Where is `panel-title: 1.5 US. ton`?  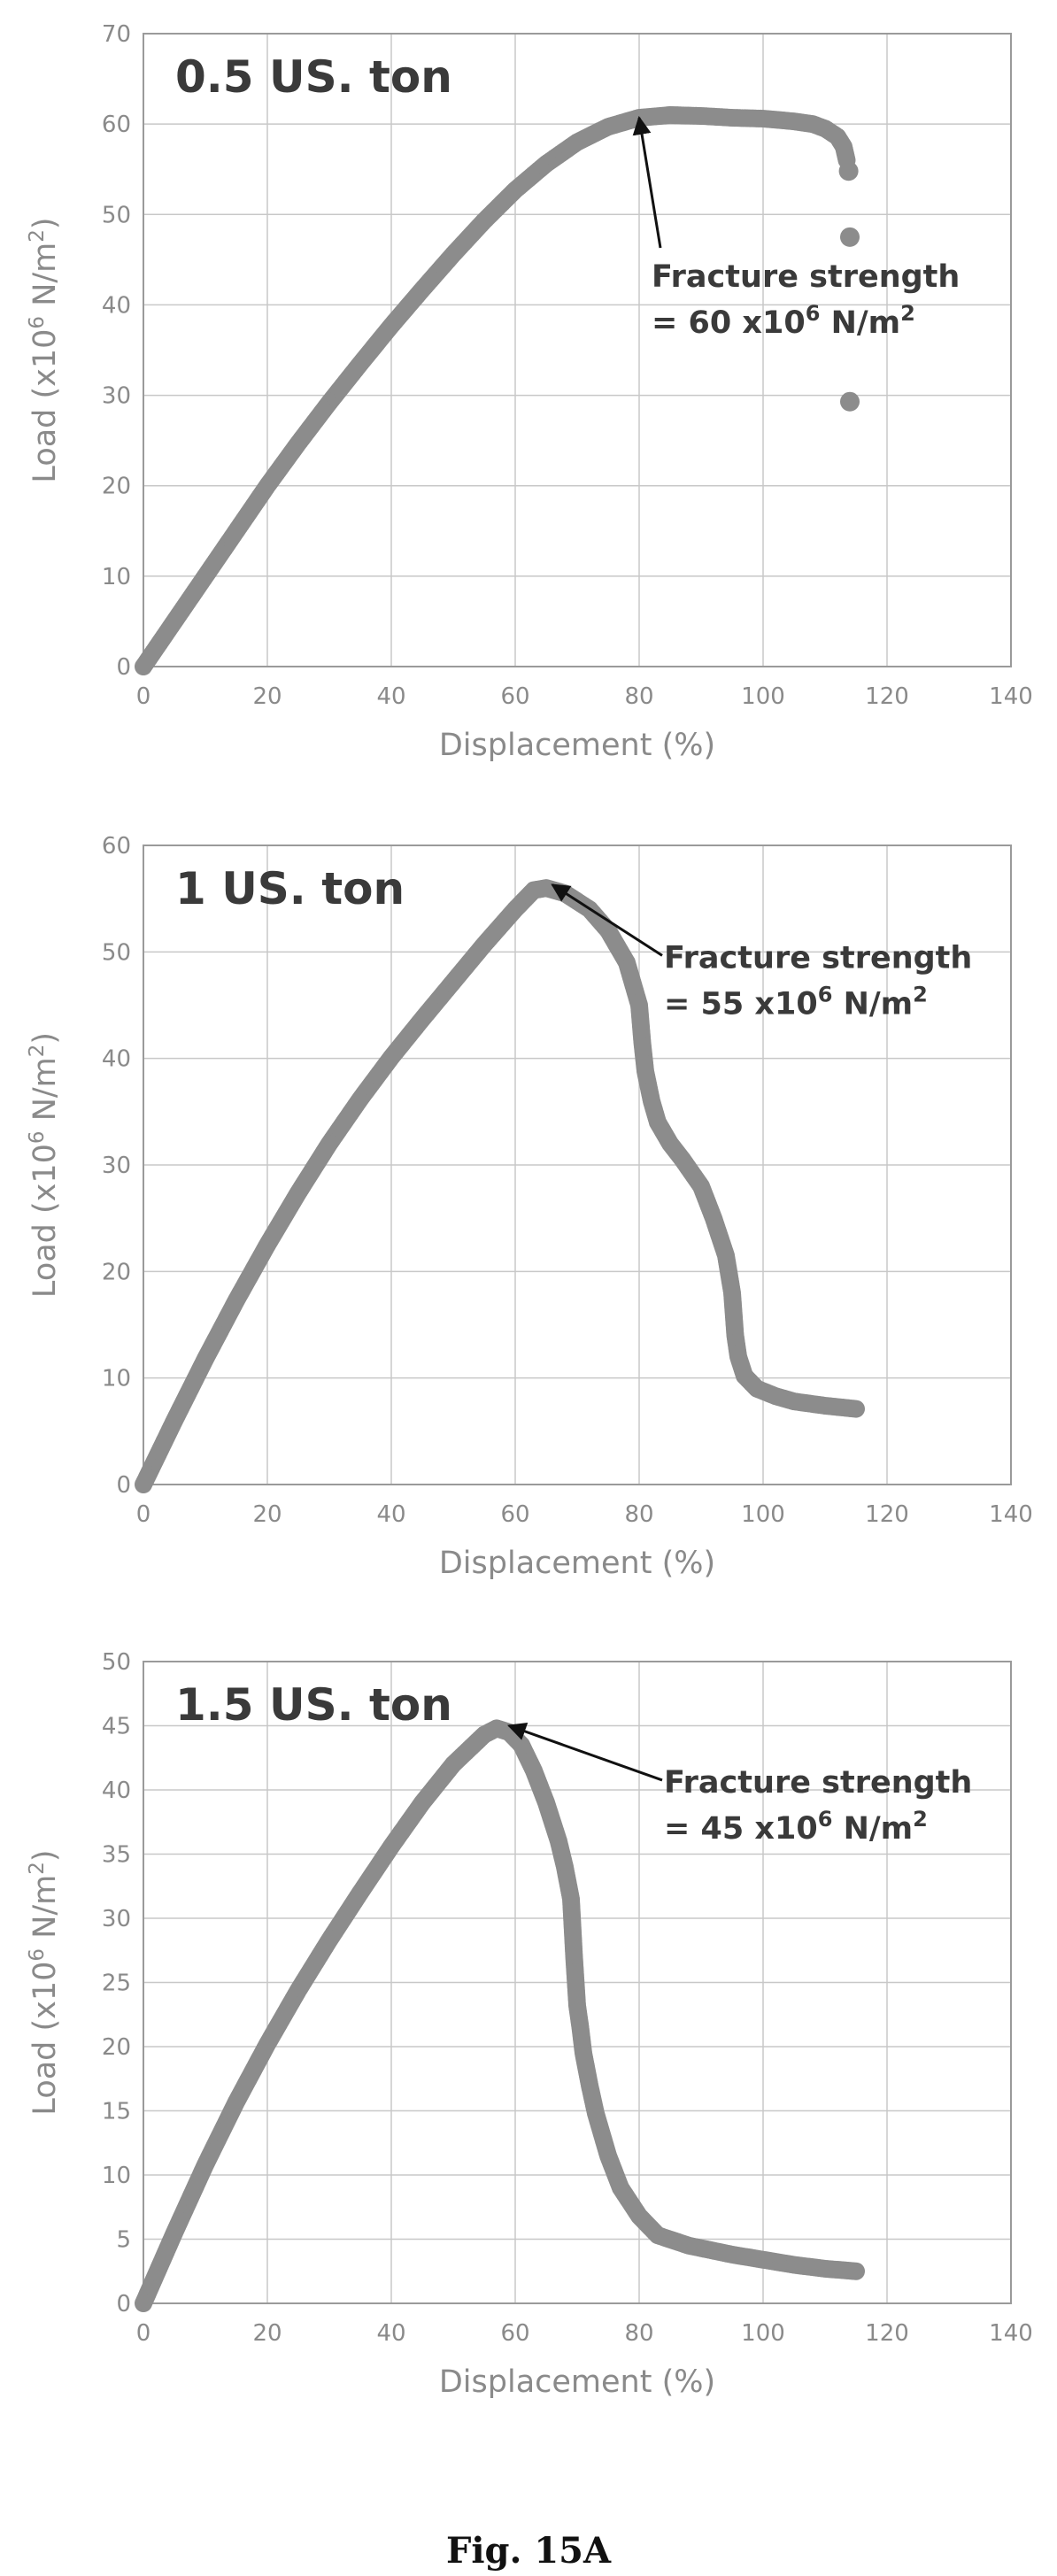
panel-title: 1.5 US. ton is located at coordinates (313, 1705).